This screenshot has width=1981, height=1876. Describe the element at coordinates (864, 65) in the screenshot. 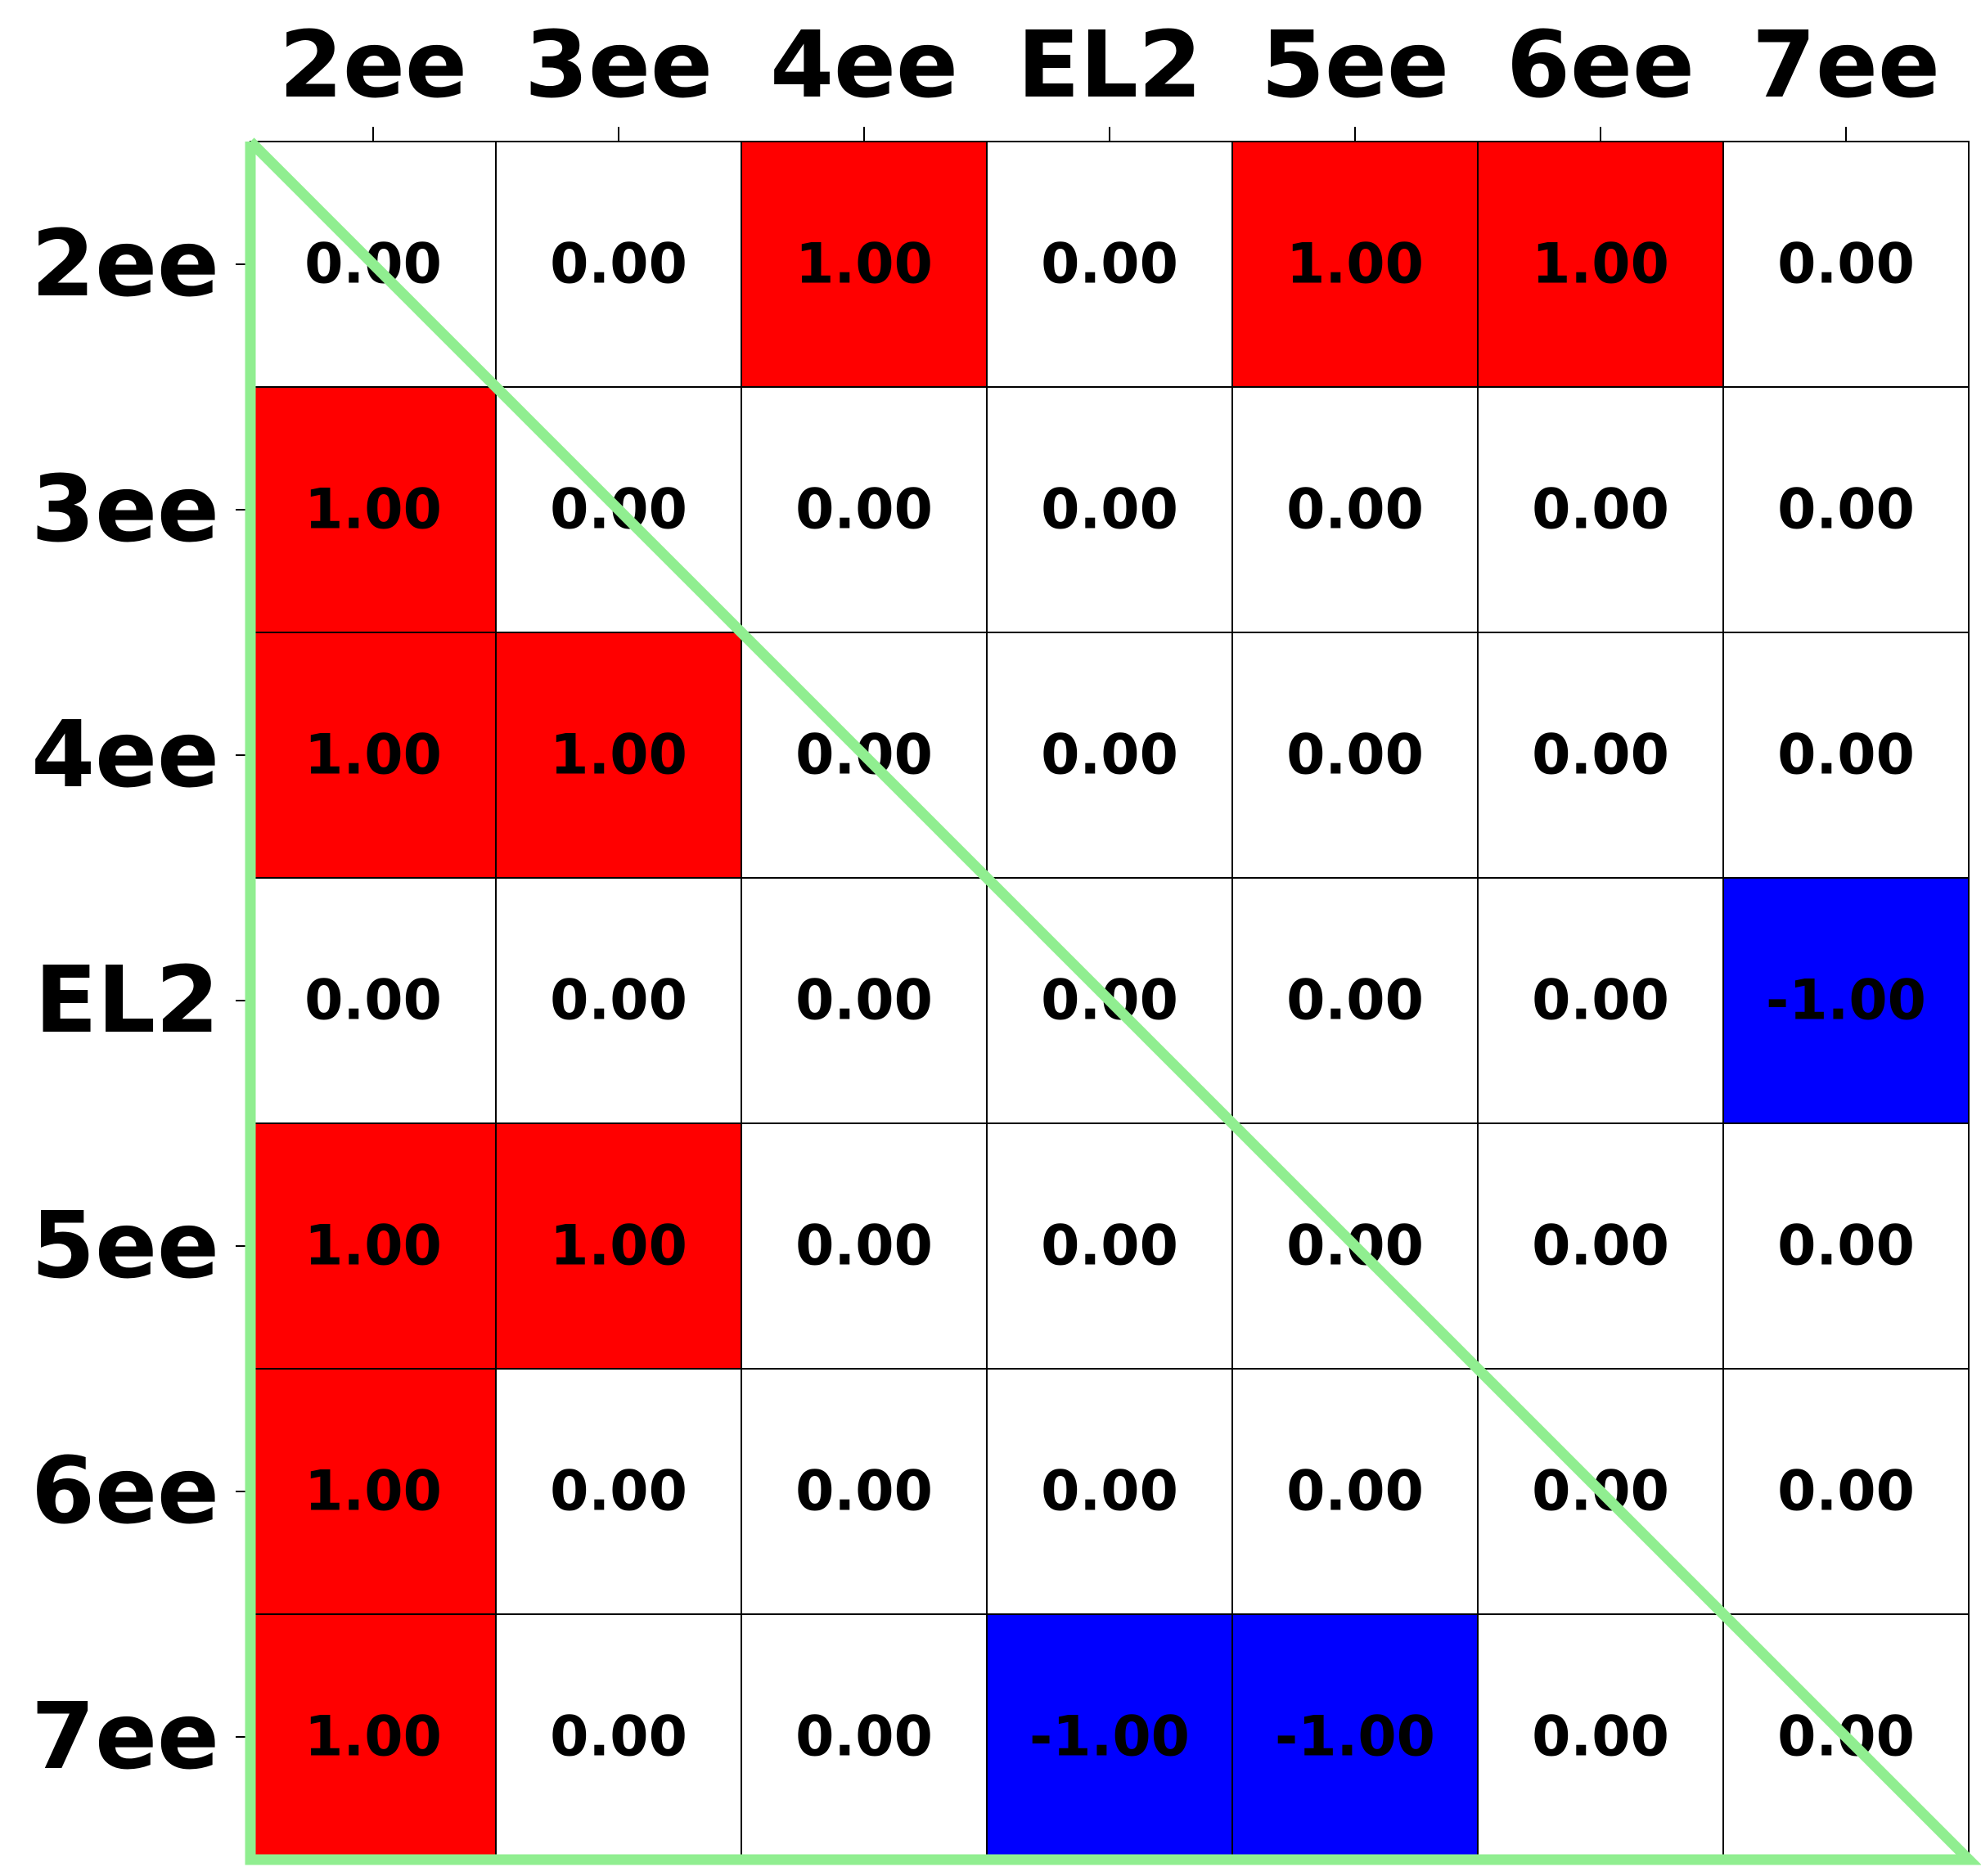

I see `x-tick-label: 4ee` at that location.